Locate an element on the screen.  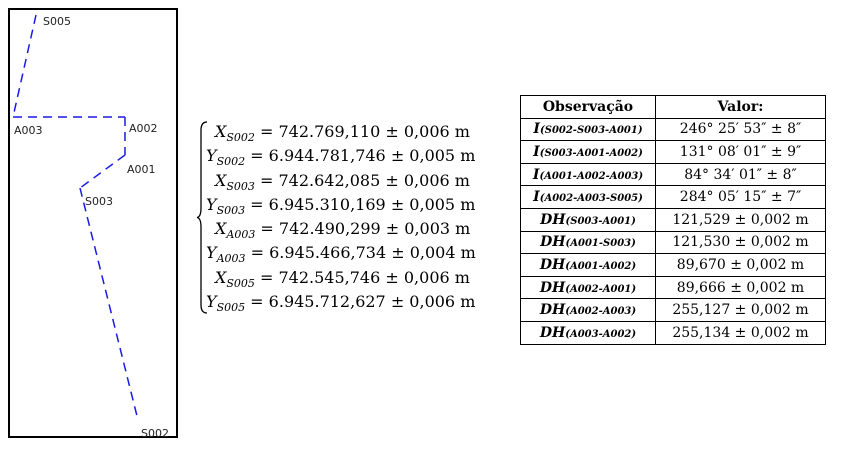
observation-value: 89,670 ± 0,002 m is located at coordinates (740, 265).